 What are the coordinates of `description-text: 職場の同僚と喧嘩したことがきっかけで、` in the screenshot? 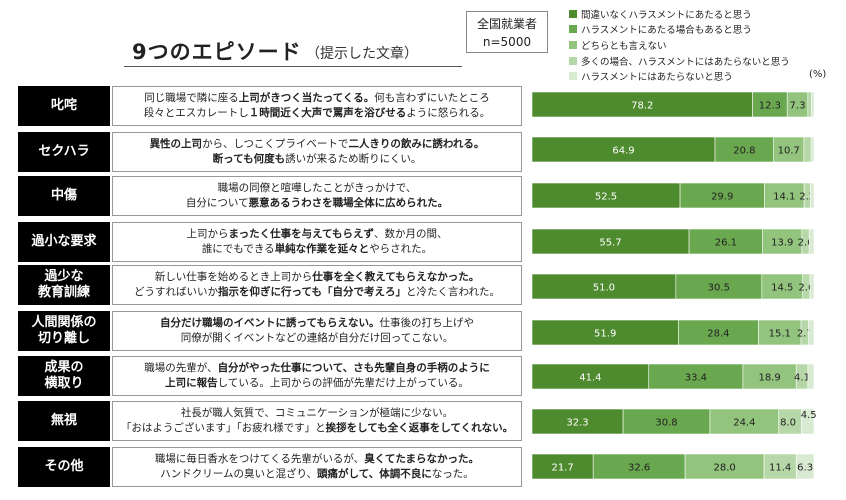 It's located at (317, 188).